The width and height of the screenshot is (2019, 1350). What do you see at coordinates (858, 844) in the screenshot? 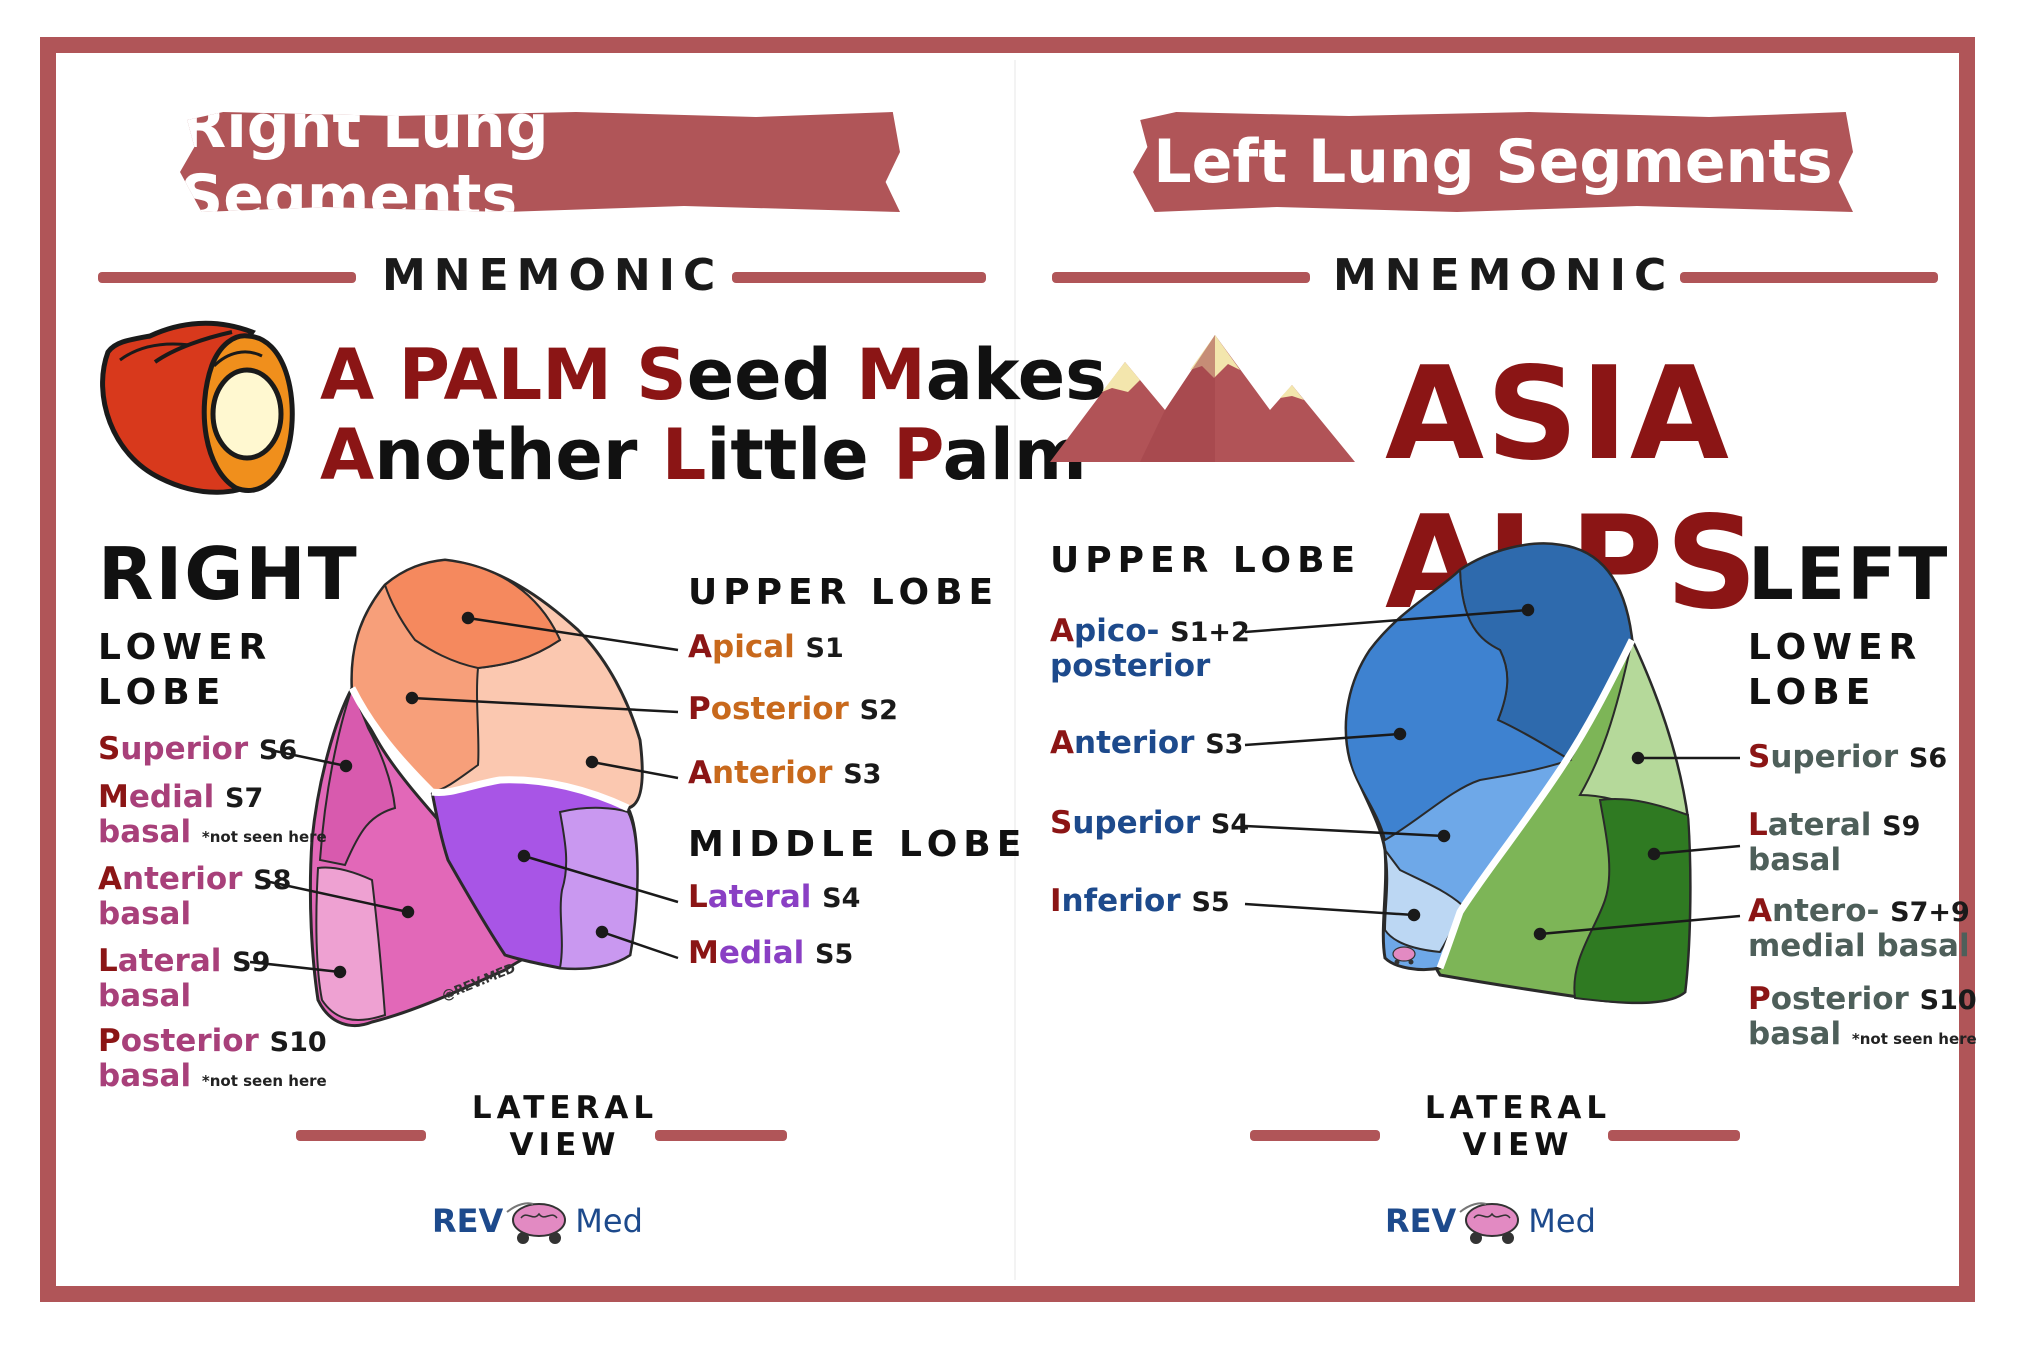
I see `right-middle-lobe-heading: MIDDLE LOBE` at bounding box center [858, 844].